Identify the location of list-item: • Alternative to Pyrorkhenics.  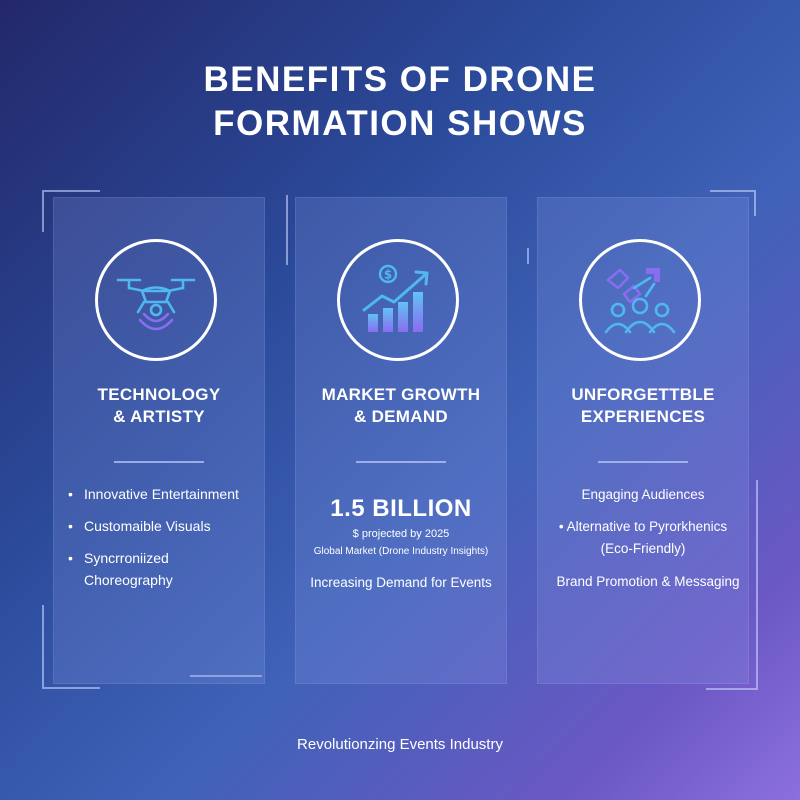
(643, 527).